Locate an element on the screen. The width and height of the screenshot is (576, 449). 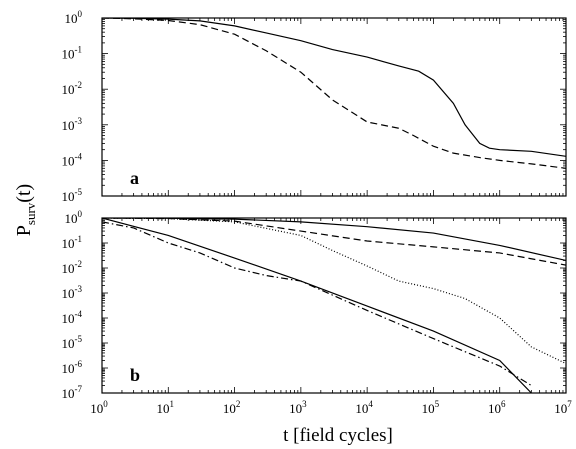
panel-b-y-tick-label: 10⁻¹ is located at coordinates (72, 242).